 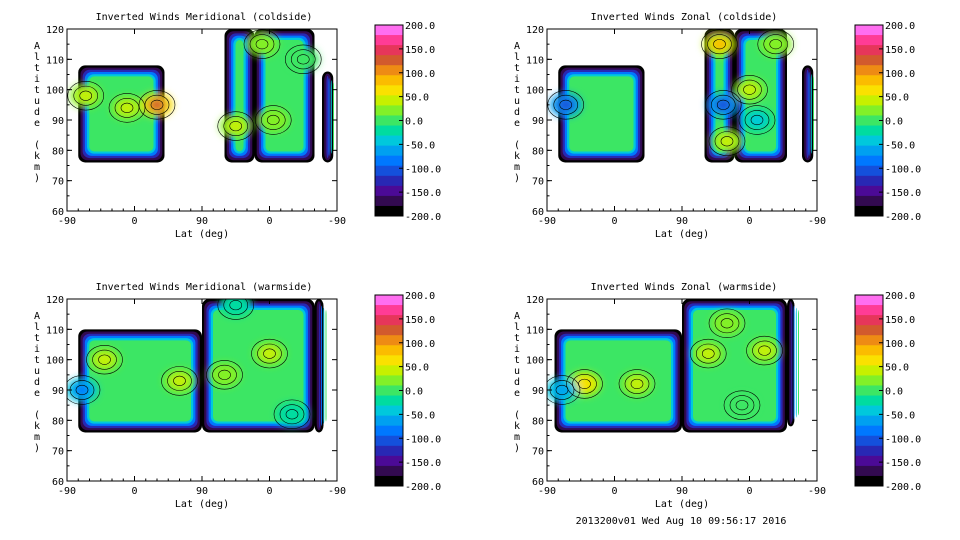 I want to click on y-tick-label: 120, so click(x=55, y=30).